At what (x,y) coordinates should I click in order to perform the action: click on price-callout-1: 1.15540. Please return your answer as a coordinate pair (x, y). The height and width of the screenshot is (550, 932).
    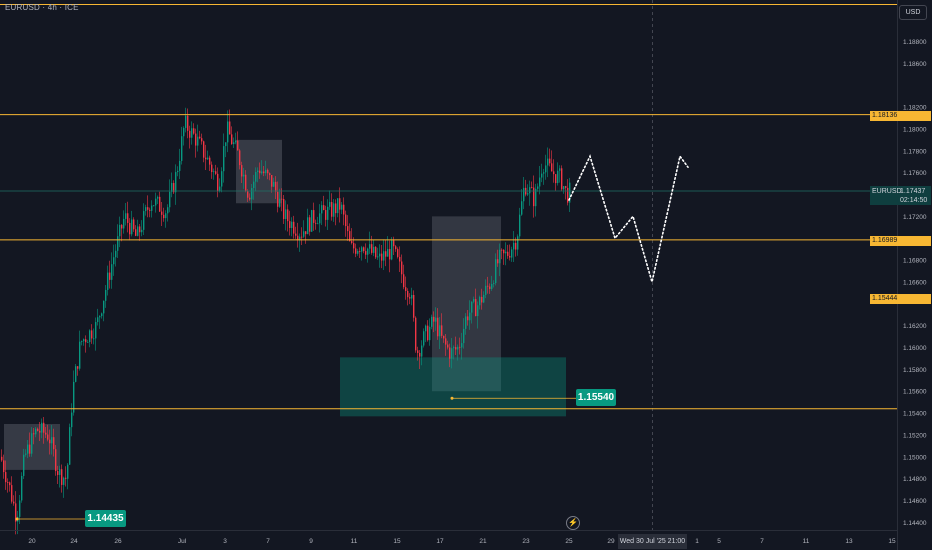
    Looking at the image, I should click on (596, 397).